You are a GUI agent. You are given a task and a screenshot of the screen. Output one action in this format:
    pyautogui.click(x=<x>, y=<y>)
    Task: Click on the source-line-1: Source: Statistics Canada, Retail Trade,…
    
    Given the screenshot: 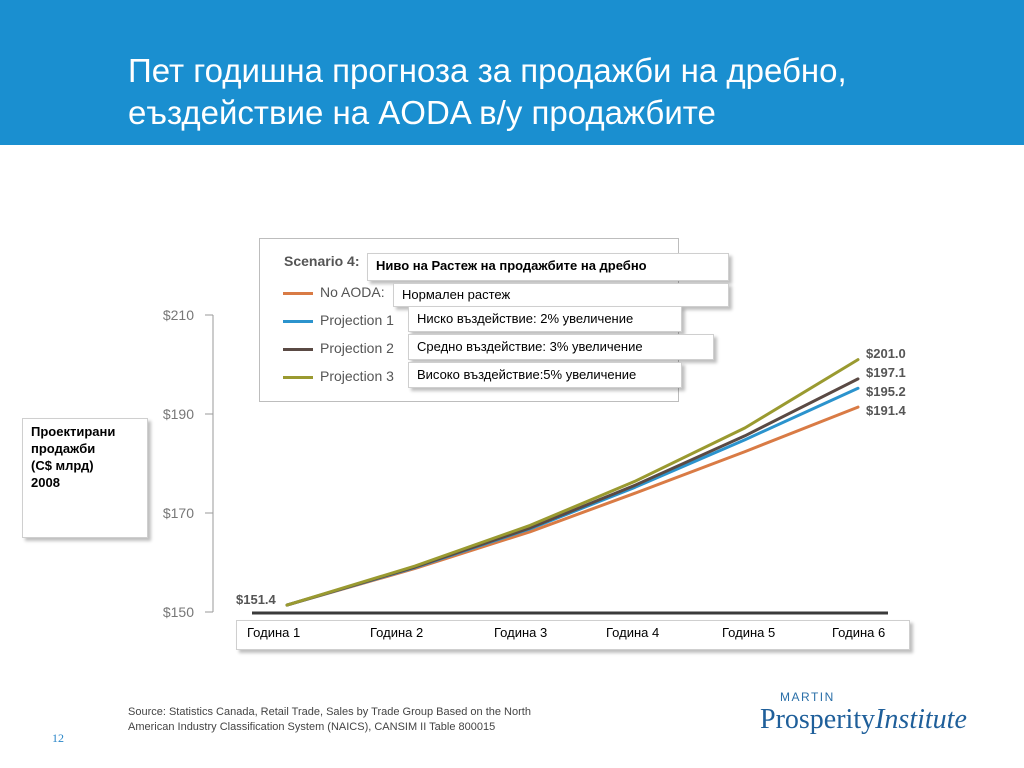 What is the action you would take?
    pyautogui.click(x=329, y=712)
    